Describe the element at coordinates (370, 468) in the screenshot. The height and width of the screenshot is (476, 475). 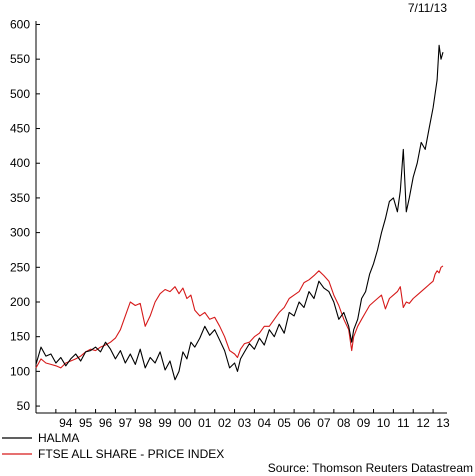
I see `source-label: Source: Thomson Reuters Datastream` at that location.